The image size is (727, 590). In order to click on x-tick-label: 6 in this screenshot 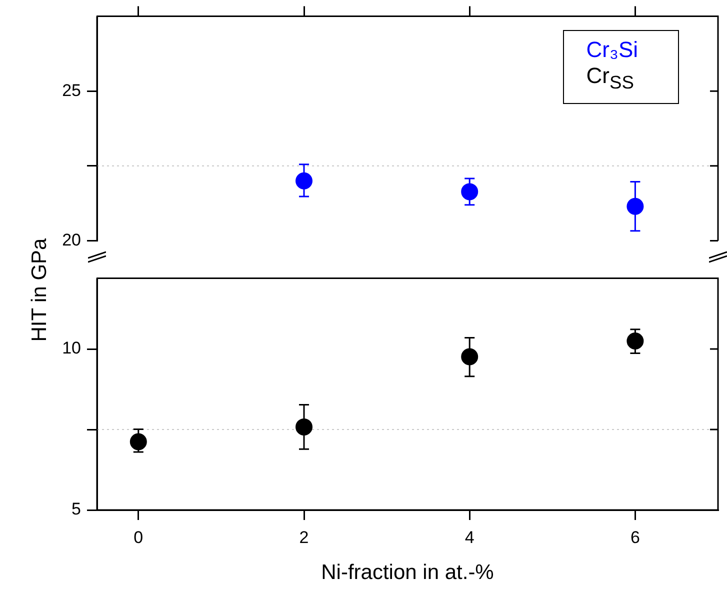, I will do `click(635, 537)`.